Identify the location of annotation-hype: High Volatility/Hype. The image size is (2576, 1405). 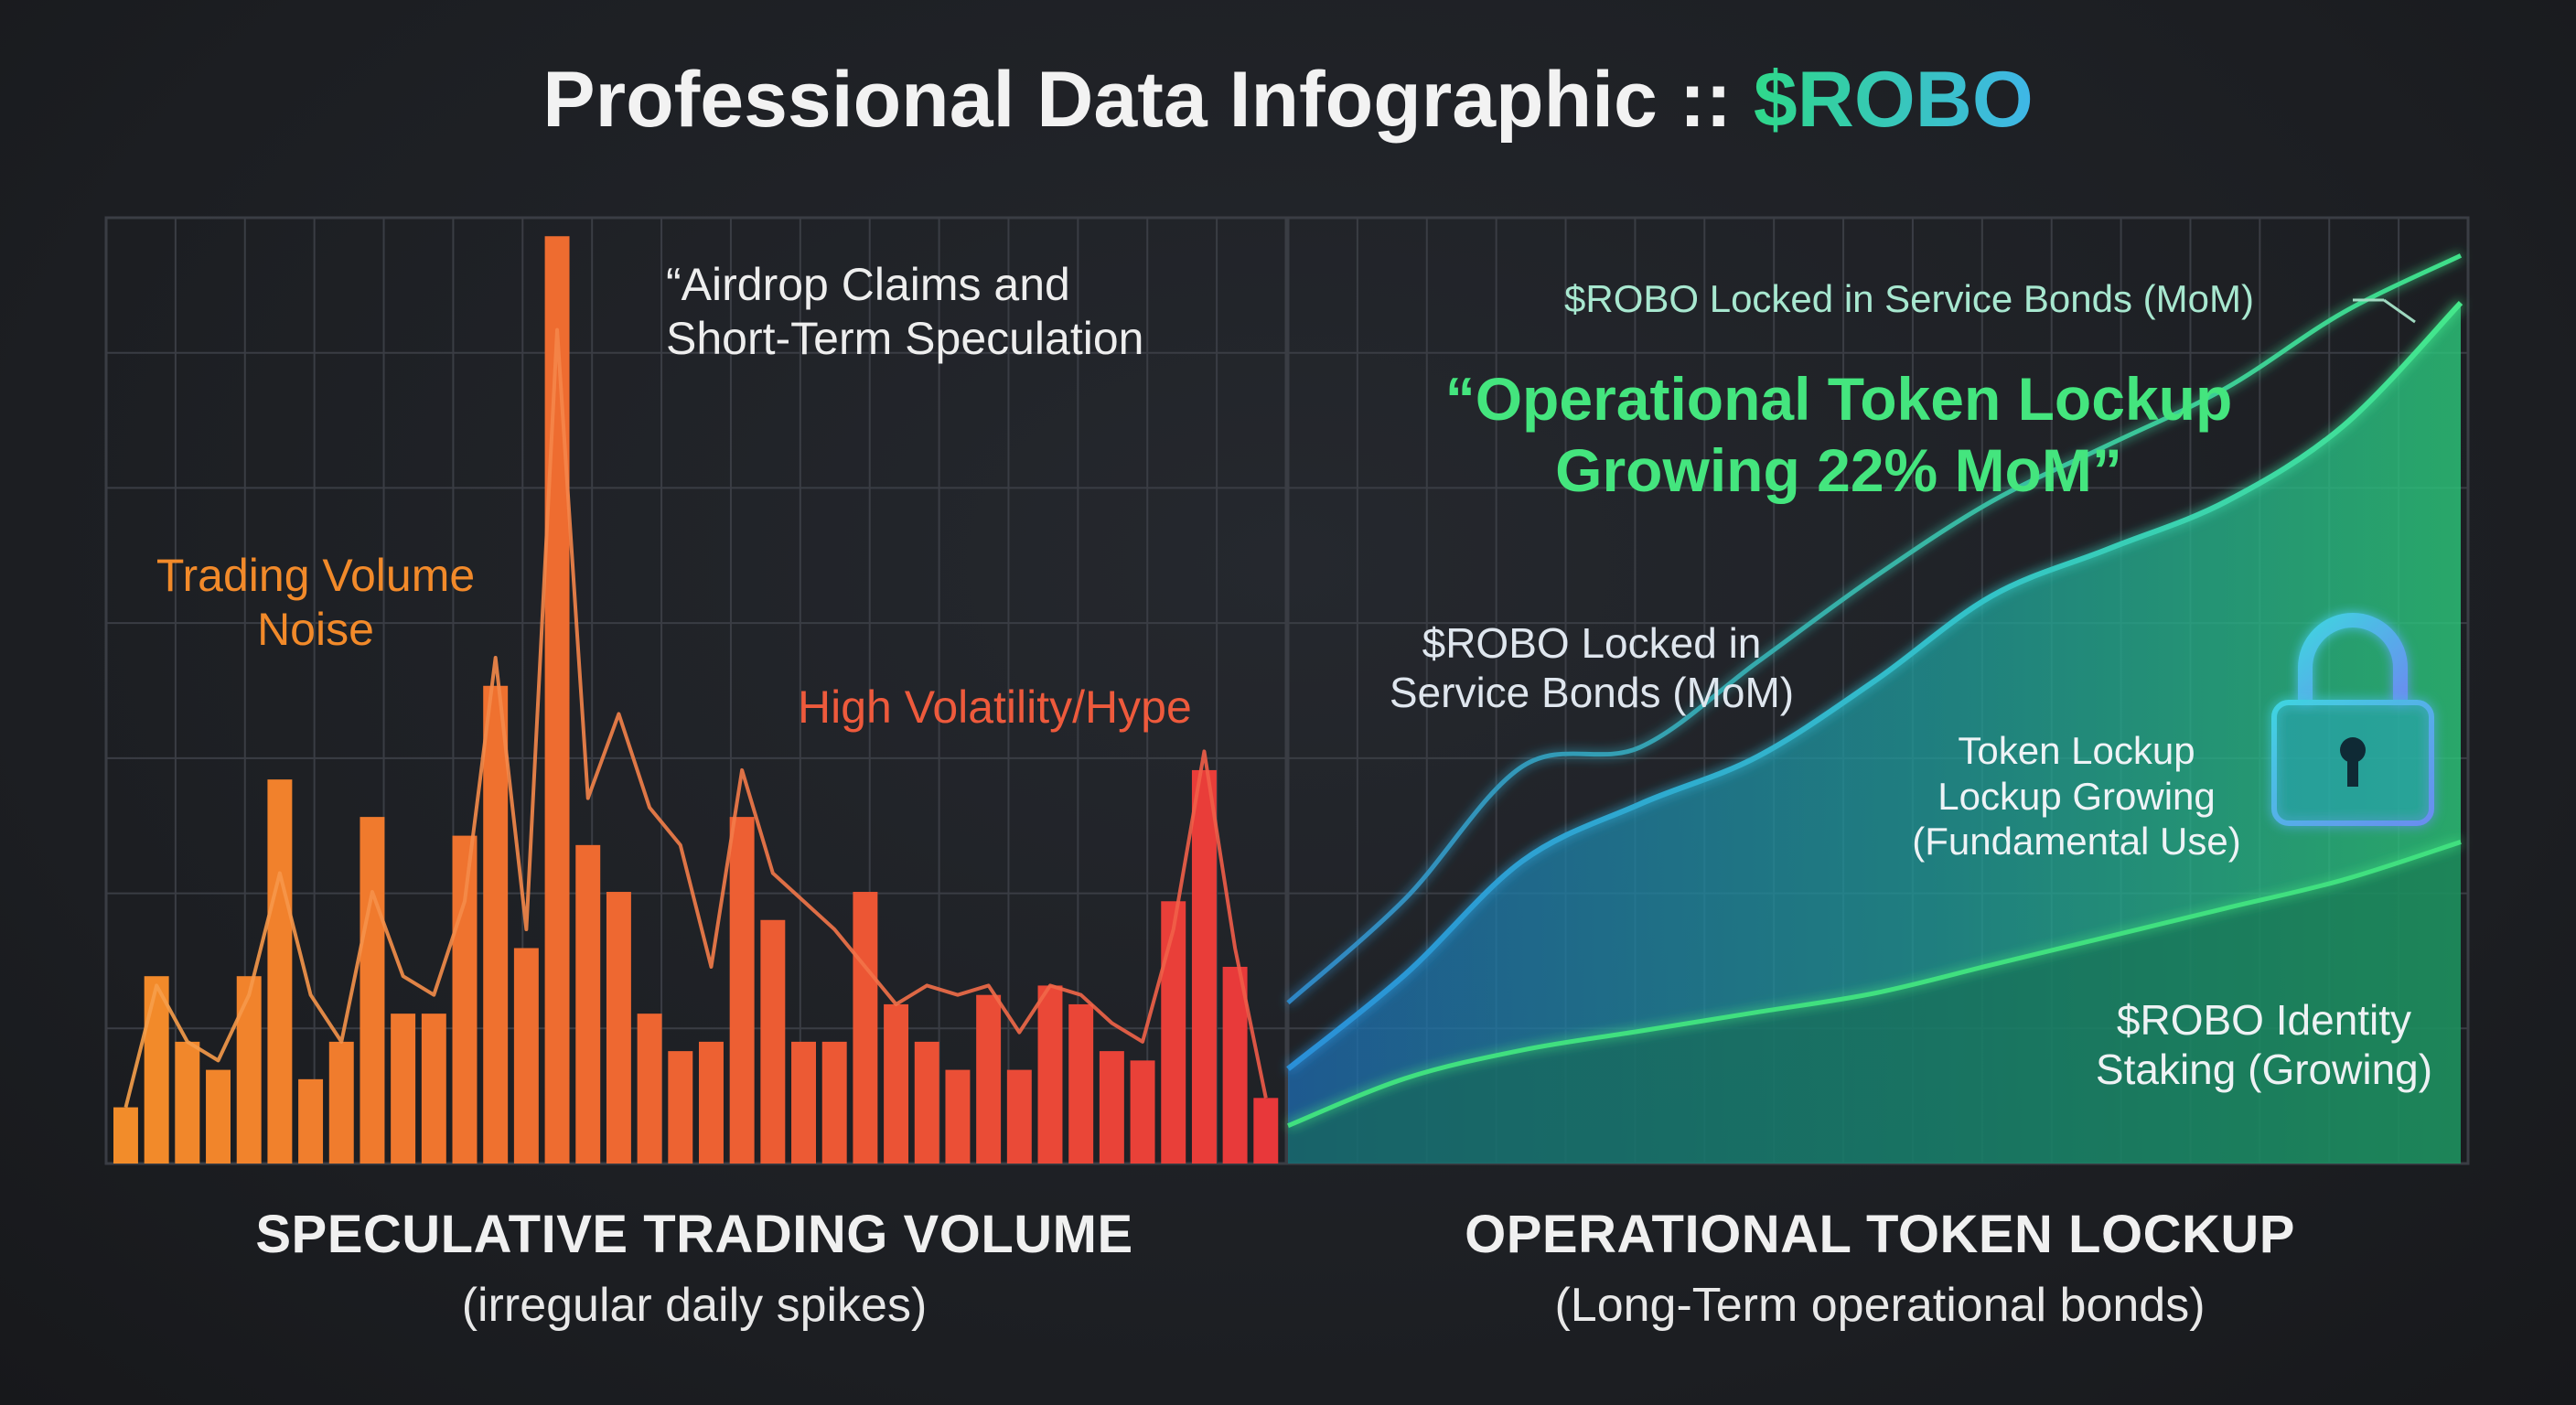
(995, 707).